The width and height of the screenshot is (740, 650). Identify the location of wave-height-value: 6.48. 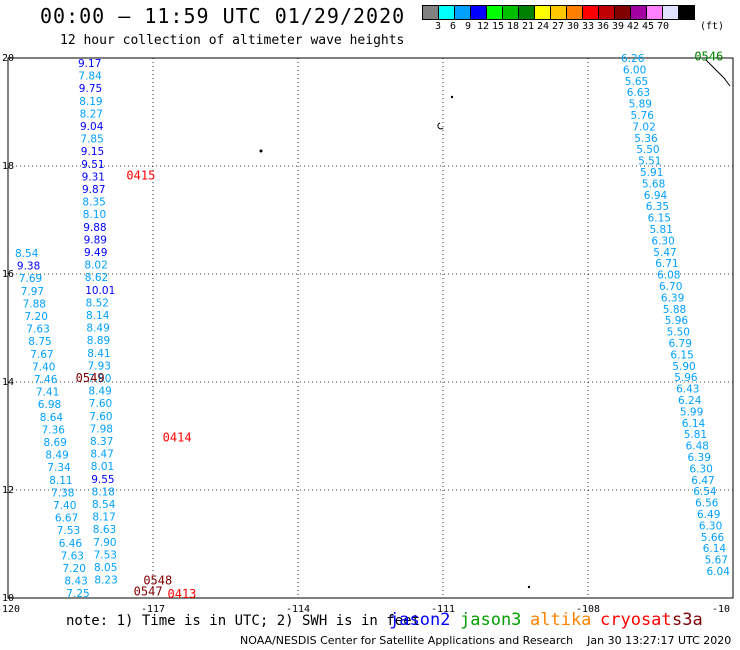
(697, 447).